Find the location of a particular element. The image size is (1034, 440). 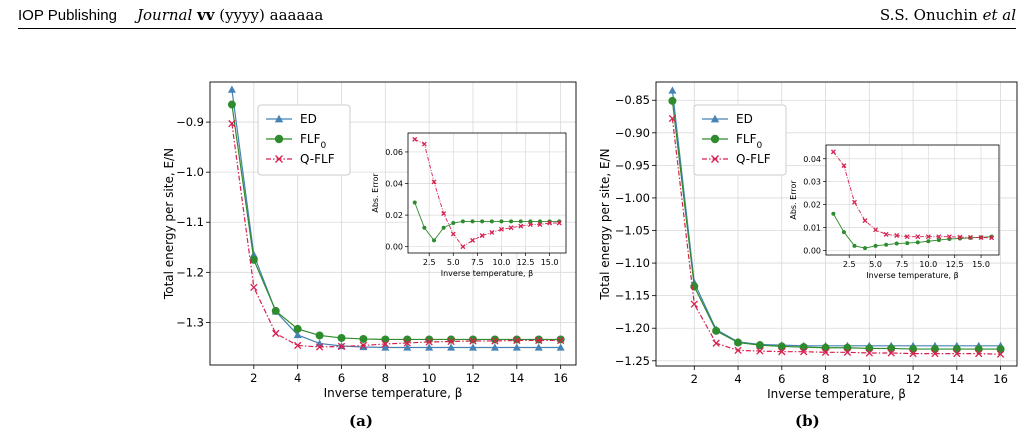

article-number: aaaaaa is located at coordinates (296, 15).